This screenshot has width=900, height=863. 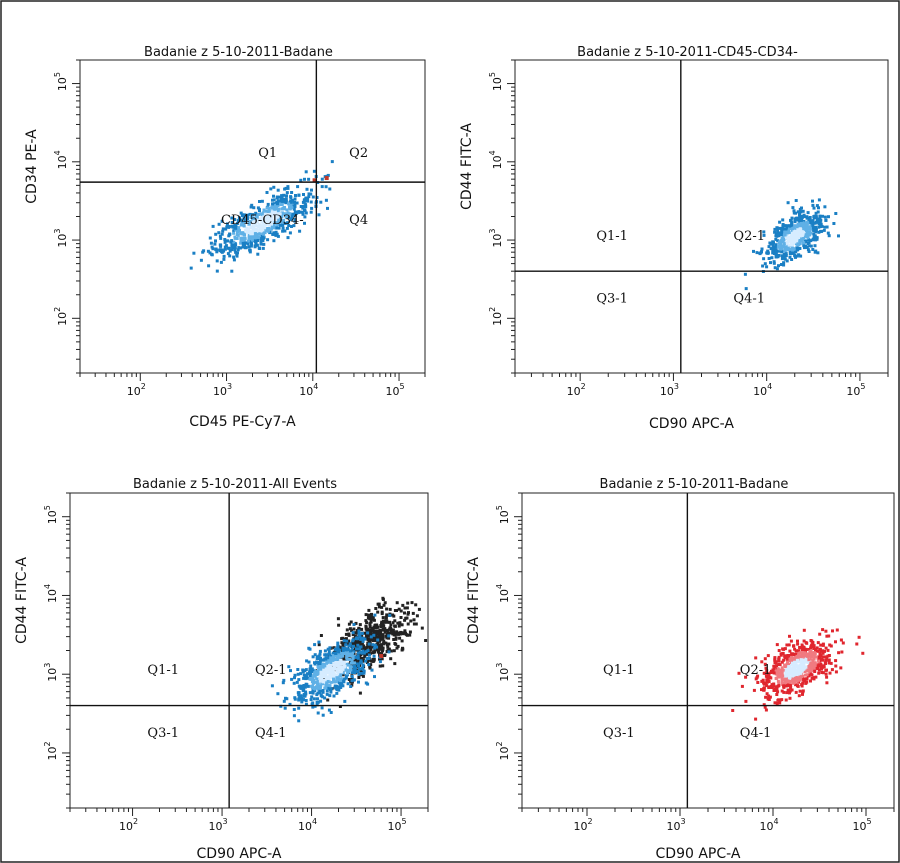 What do you see at coordinates (762, 390) in the screenshot?
I see `x-tick-label: 104` at bounding box center [762, 390].